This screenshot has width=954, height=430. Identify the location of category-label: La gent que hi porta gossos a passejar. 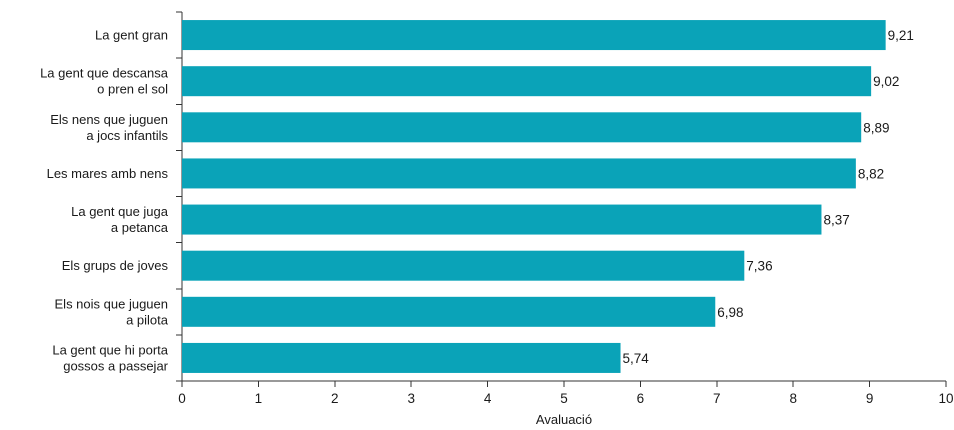
(110, 357).